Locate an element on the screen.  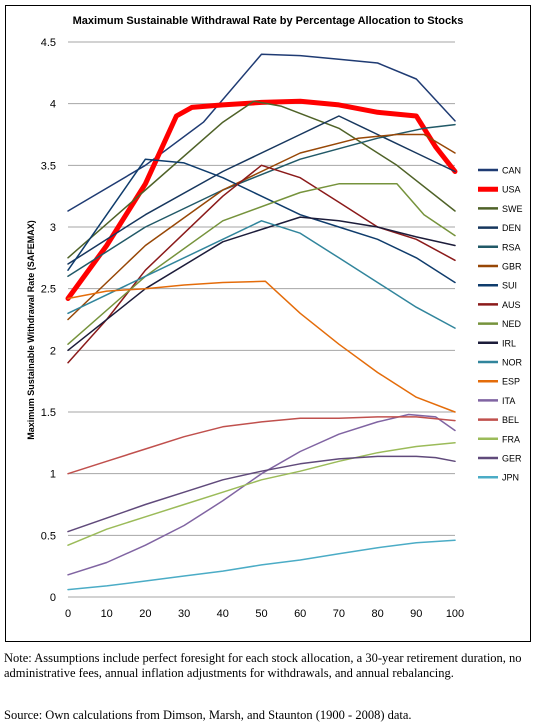
legend-label-jpn: JPN is located at coordinates (510, 478).